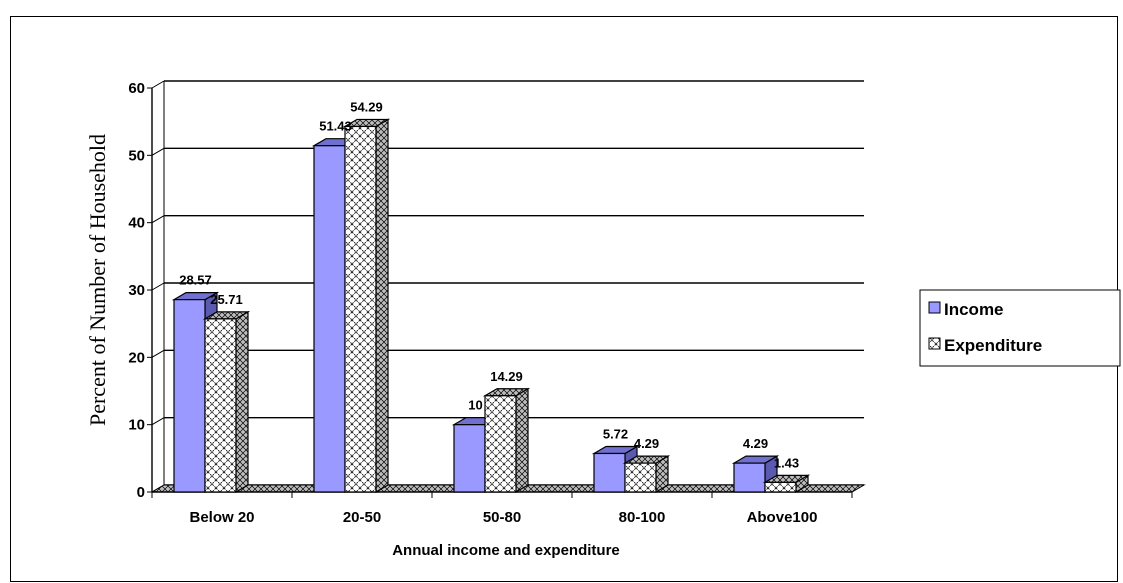 The image size is (1123, 583). What do you see at coordinates (335, 126) in the screenshot?
I see `data-label: 51.43` at bounding box center [335, 126].